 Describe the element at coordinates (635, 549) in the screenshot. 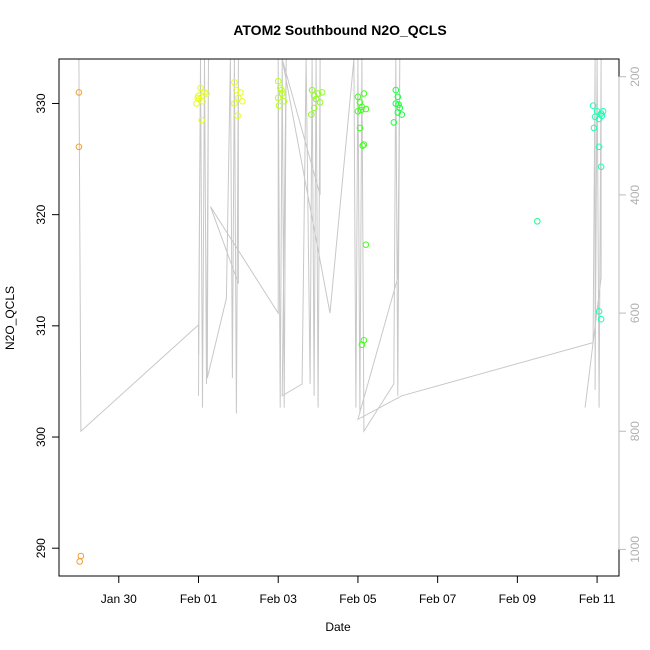

I see `y2-tick-label: 1000` at that location.